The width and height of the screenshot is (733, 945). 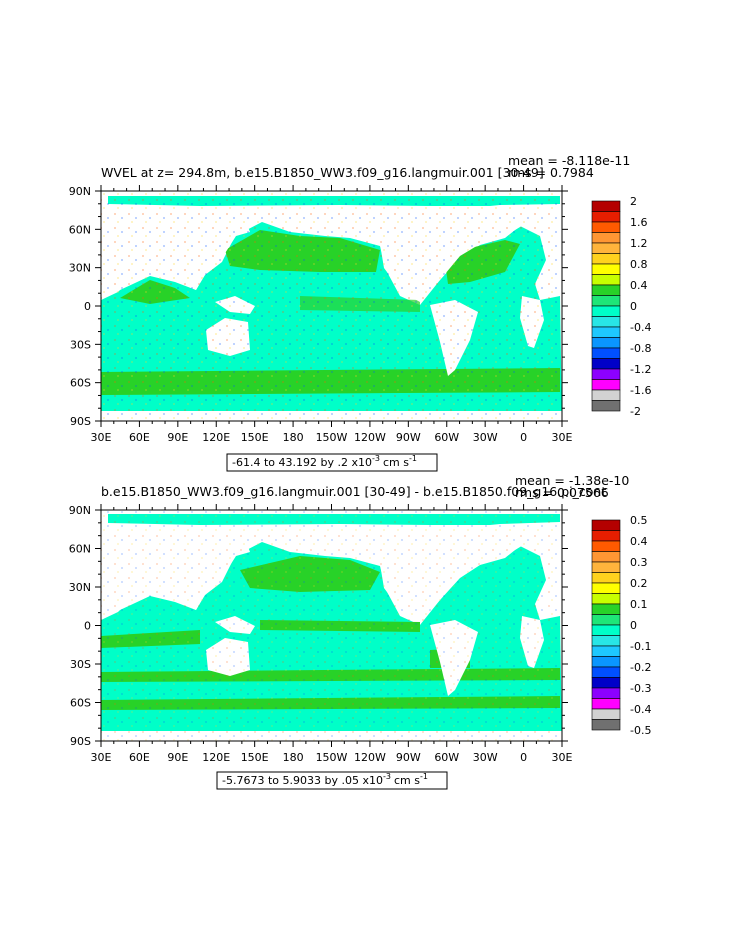 What do you see at coordinates (640, 390) in the screenshot?
I see `colorbar-label: -1.6` at bounding box center [640, 390].